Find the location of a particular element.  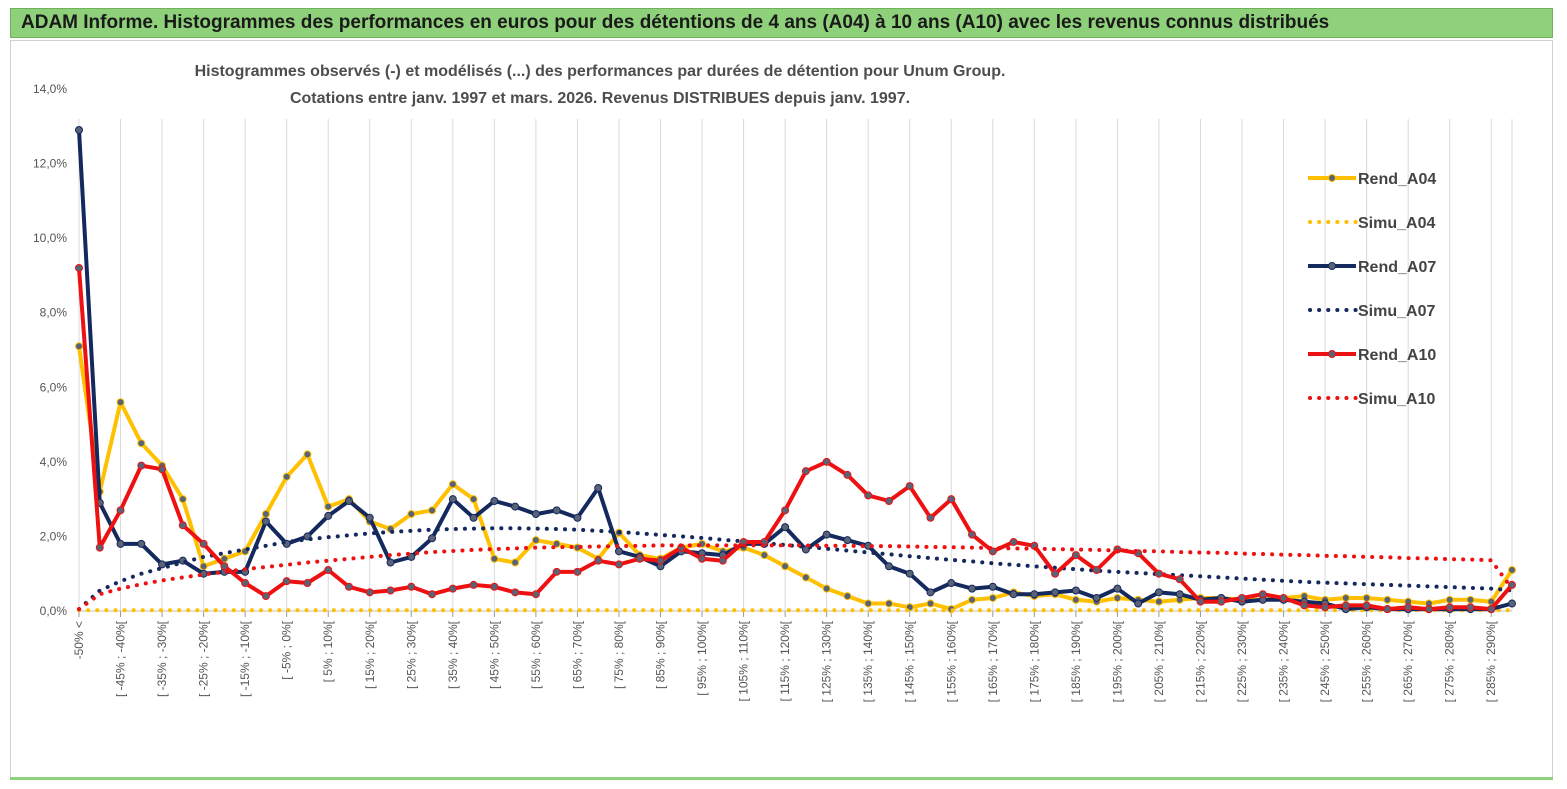

x-tick-label: [ 235% ; 240%[ is located at coordinates (1284, 661).